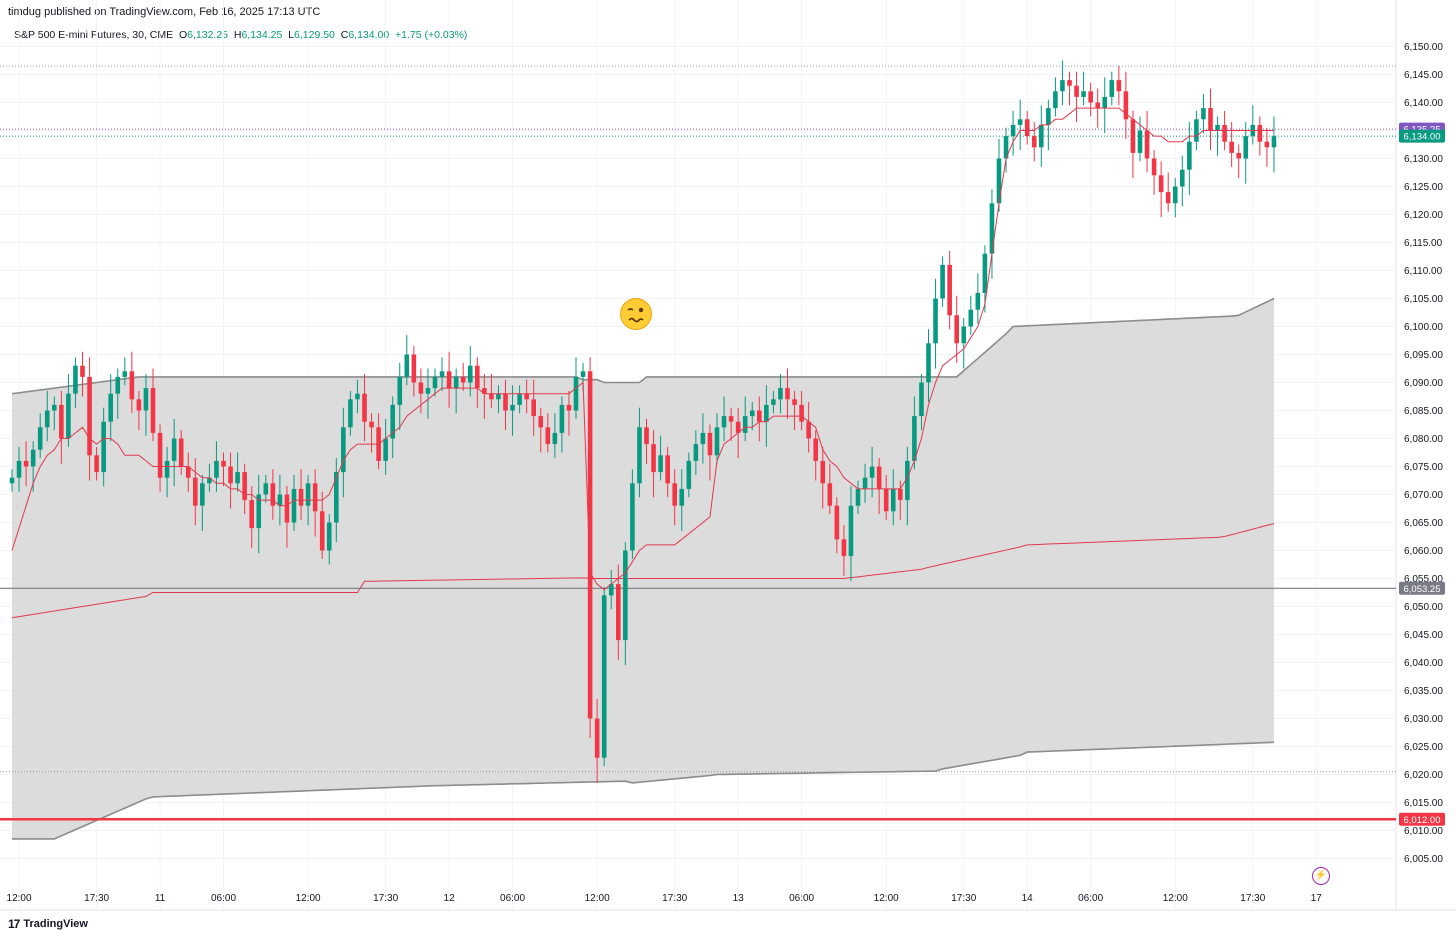  I want to click on lightning-icon: ⚡, so click(1321, 876).